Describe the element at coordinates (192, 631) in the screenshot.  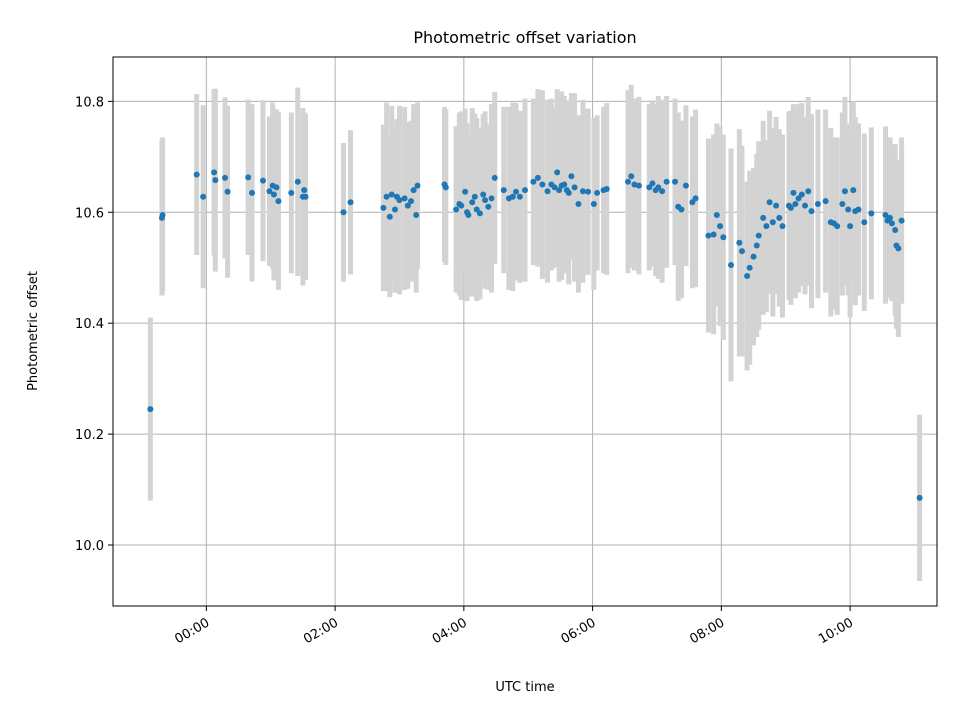
I see `x-tick-label: 00:00` at that location.